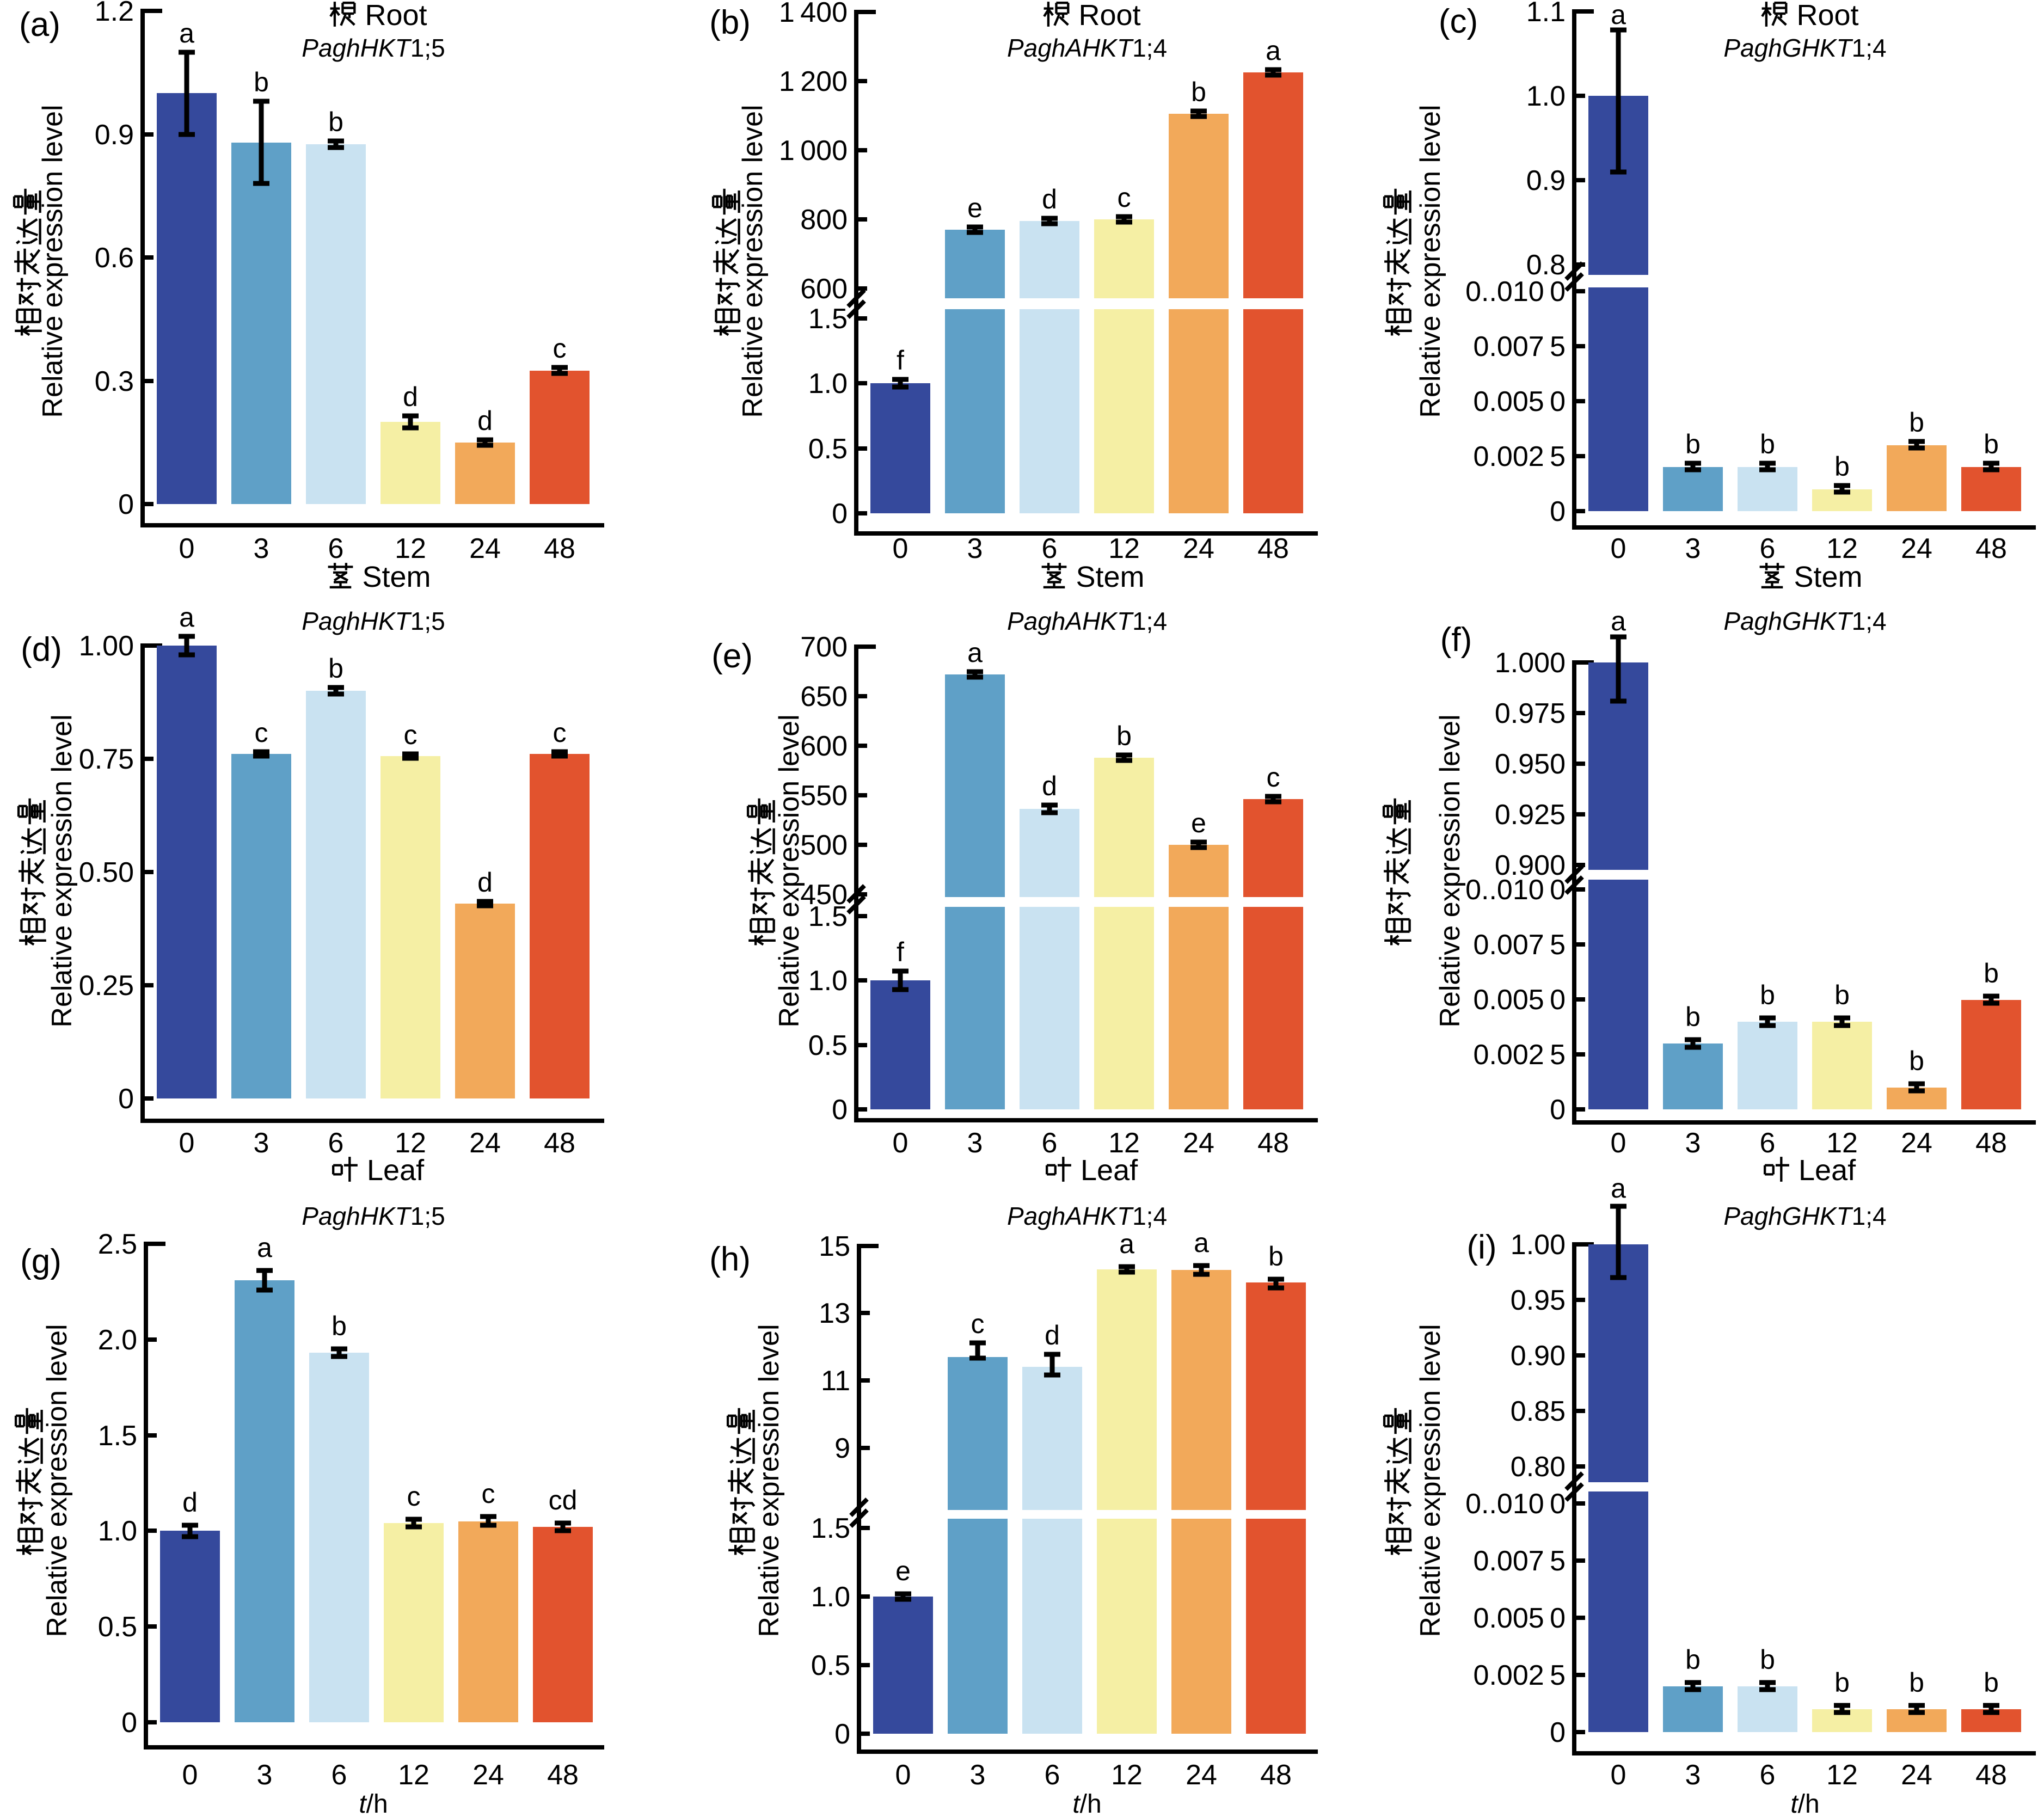  Describe the element at coordinates (1086, 1803) in the screenshot. I see `svg-text: t/h` at that location.